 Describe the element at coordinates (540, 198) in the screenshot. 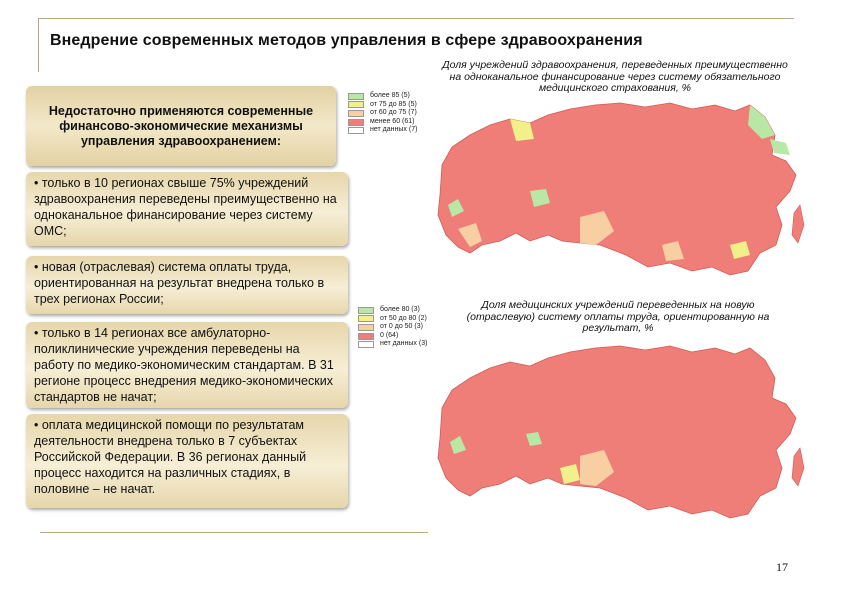

I see `map1-region-green-ural` at that location.